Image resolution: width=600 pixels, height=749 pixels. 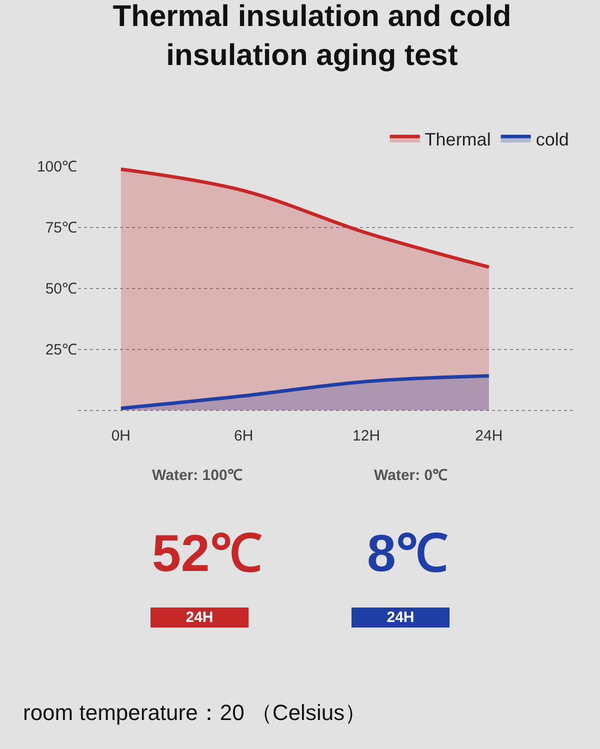 I want to click on x-tick-label: 0H, so click(x=121, y=436).